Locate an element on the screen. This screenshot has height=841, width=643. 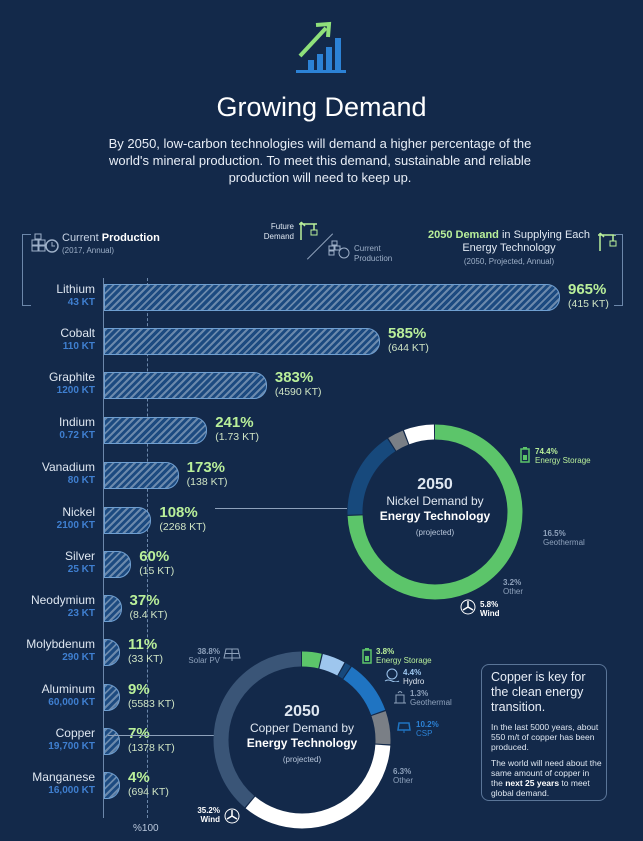
mineral-name: Vanadium is located at coordinates (68, 467).